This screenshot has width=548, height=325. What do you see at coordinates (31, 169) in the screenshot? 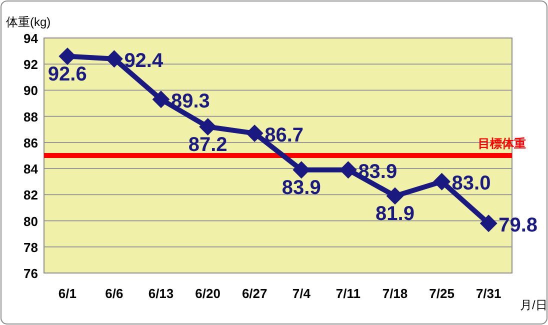
I see `y-tick-label: 84` at bounding box center [31, 169].